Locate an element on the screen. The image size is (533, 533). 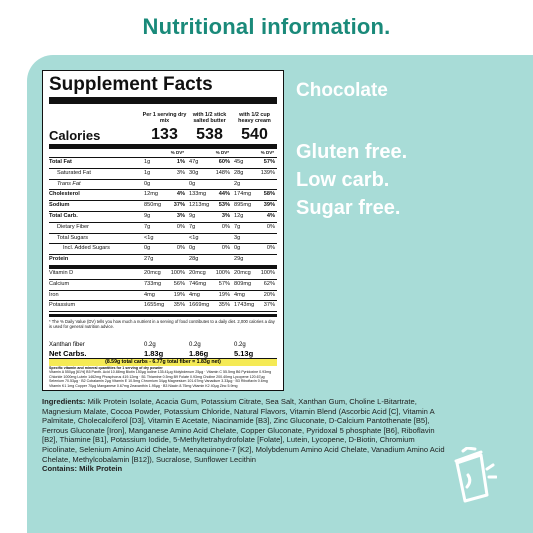
daily-value: 4% is located at coordinates (270, 215).